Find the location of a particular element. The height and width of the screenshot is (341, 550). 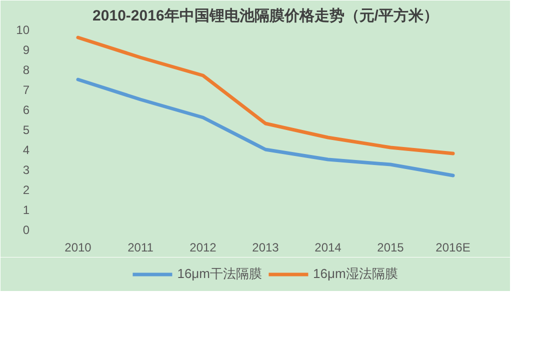

chart-title: 2010-2016年中国锂电池隔膜价格走势（元/平方米） is located at coordinates (265, 15).